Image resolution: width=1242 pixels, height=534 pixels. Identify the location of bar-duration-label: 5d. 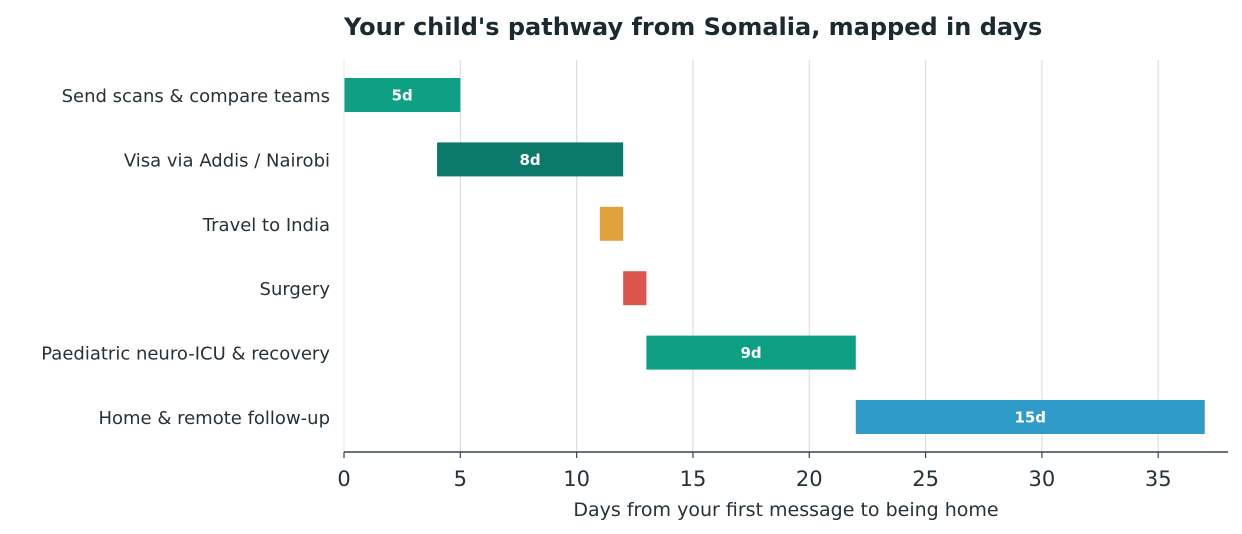
(402, 96).